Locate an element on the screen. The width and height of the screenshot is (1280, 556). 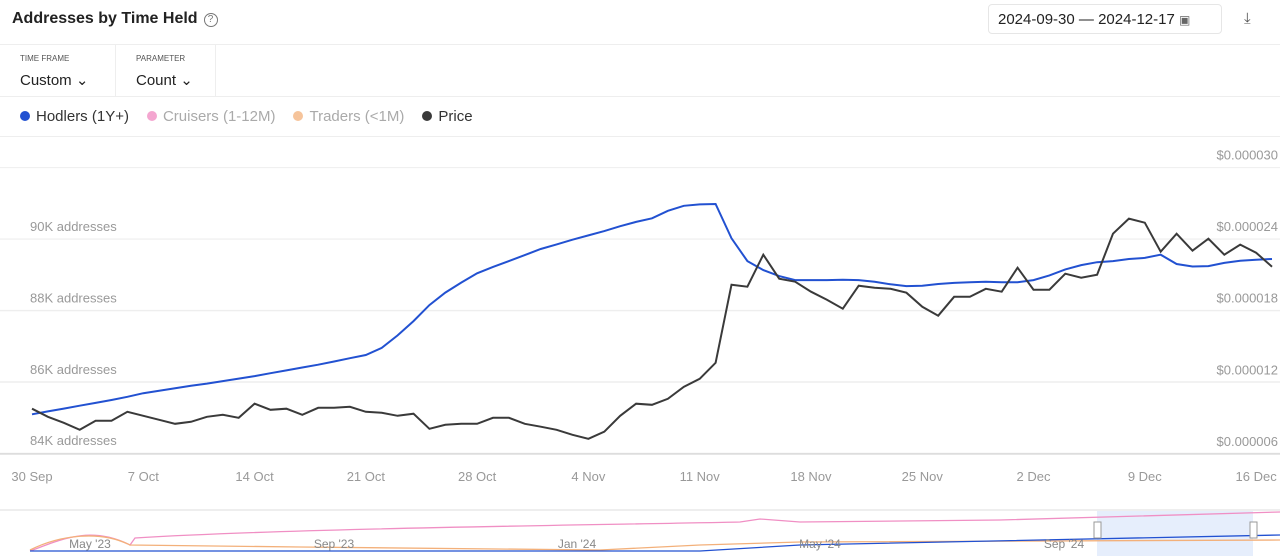
control-value: Count is located at coordinates (156, 80).